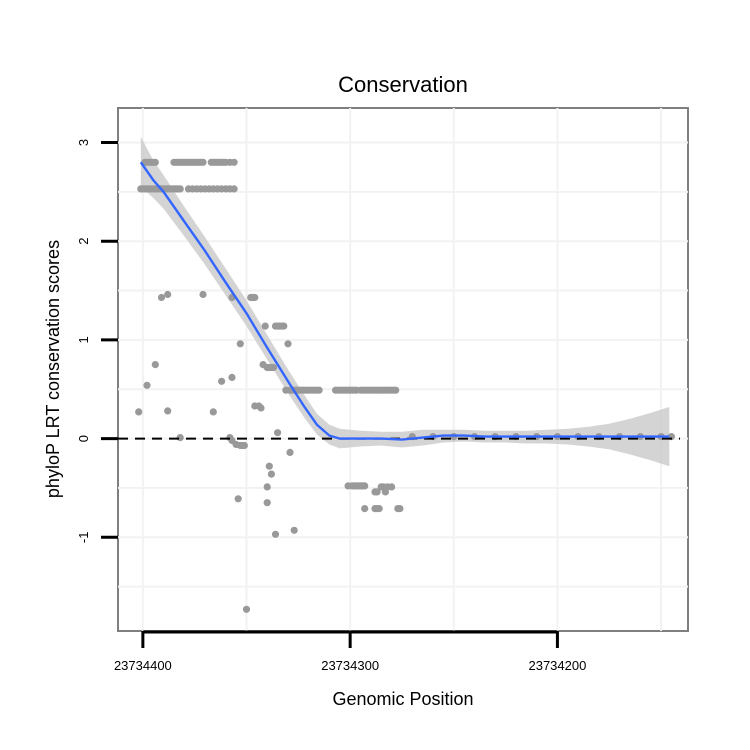 The height and width of the screenshot is (750, 750). What do you see at coordinates (83, 142) in the screenshot?
I see `y-tick-label: 3` at bounding box center [83, 142].